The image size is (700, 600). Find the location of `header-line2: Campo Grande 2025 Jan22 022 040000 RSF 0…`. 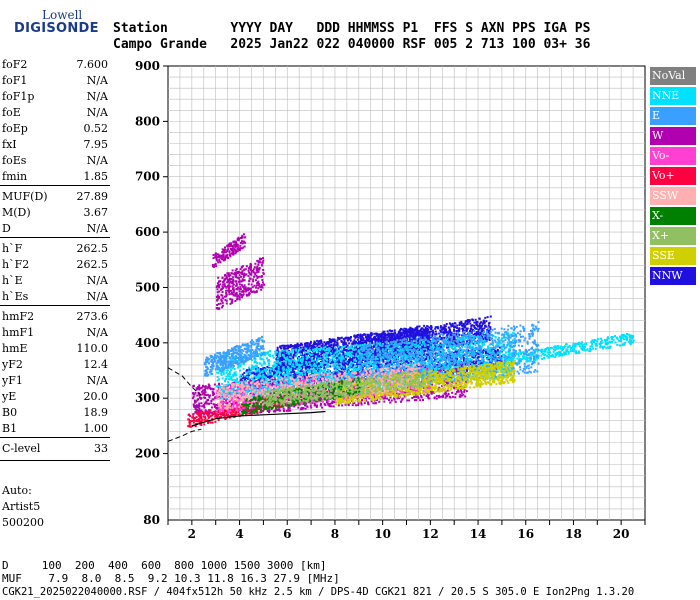

header-line2: Campo Grande 2025 Jan22 022 040000 RSF 0… is located at coordinates (352, 44).